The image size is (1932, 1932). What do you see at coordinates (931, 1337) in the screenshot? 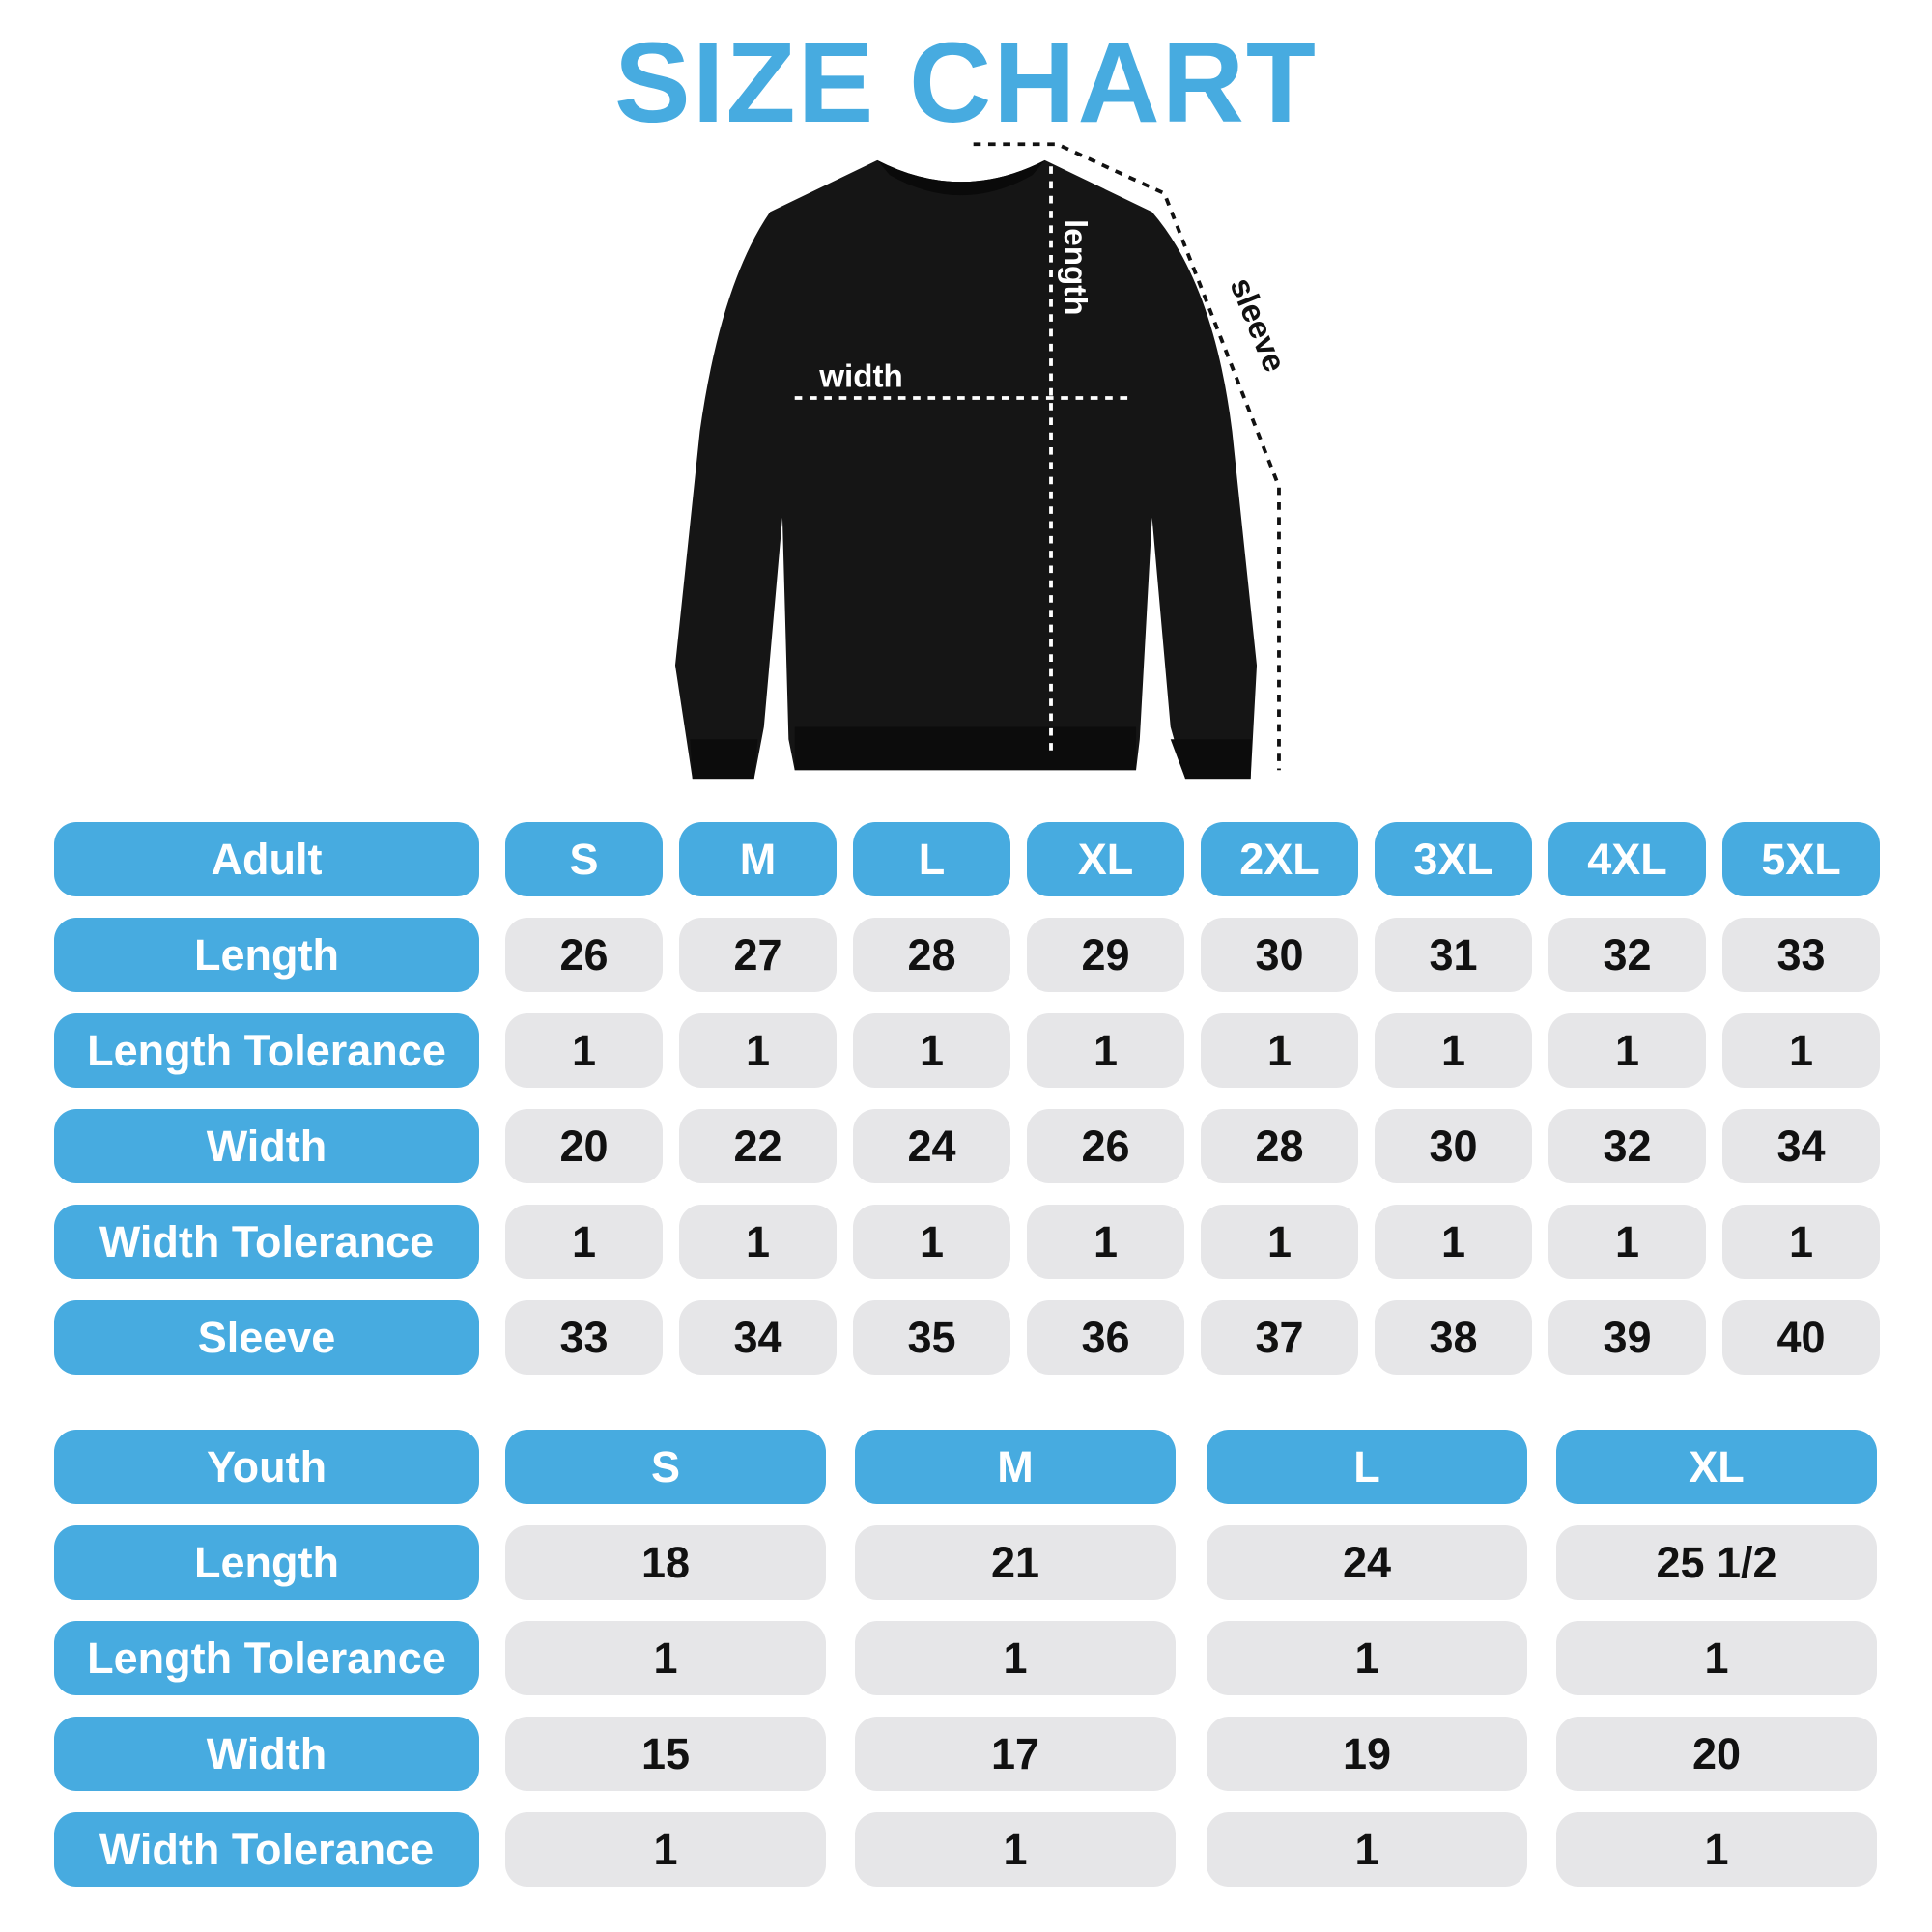
I see `adult-value-cell: 35` at bounding box center [931, 1337].